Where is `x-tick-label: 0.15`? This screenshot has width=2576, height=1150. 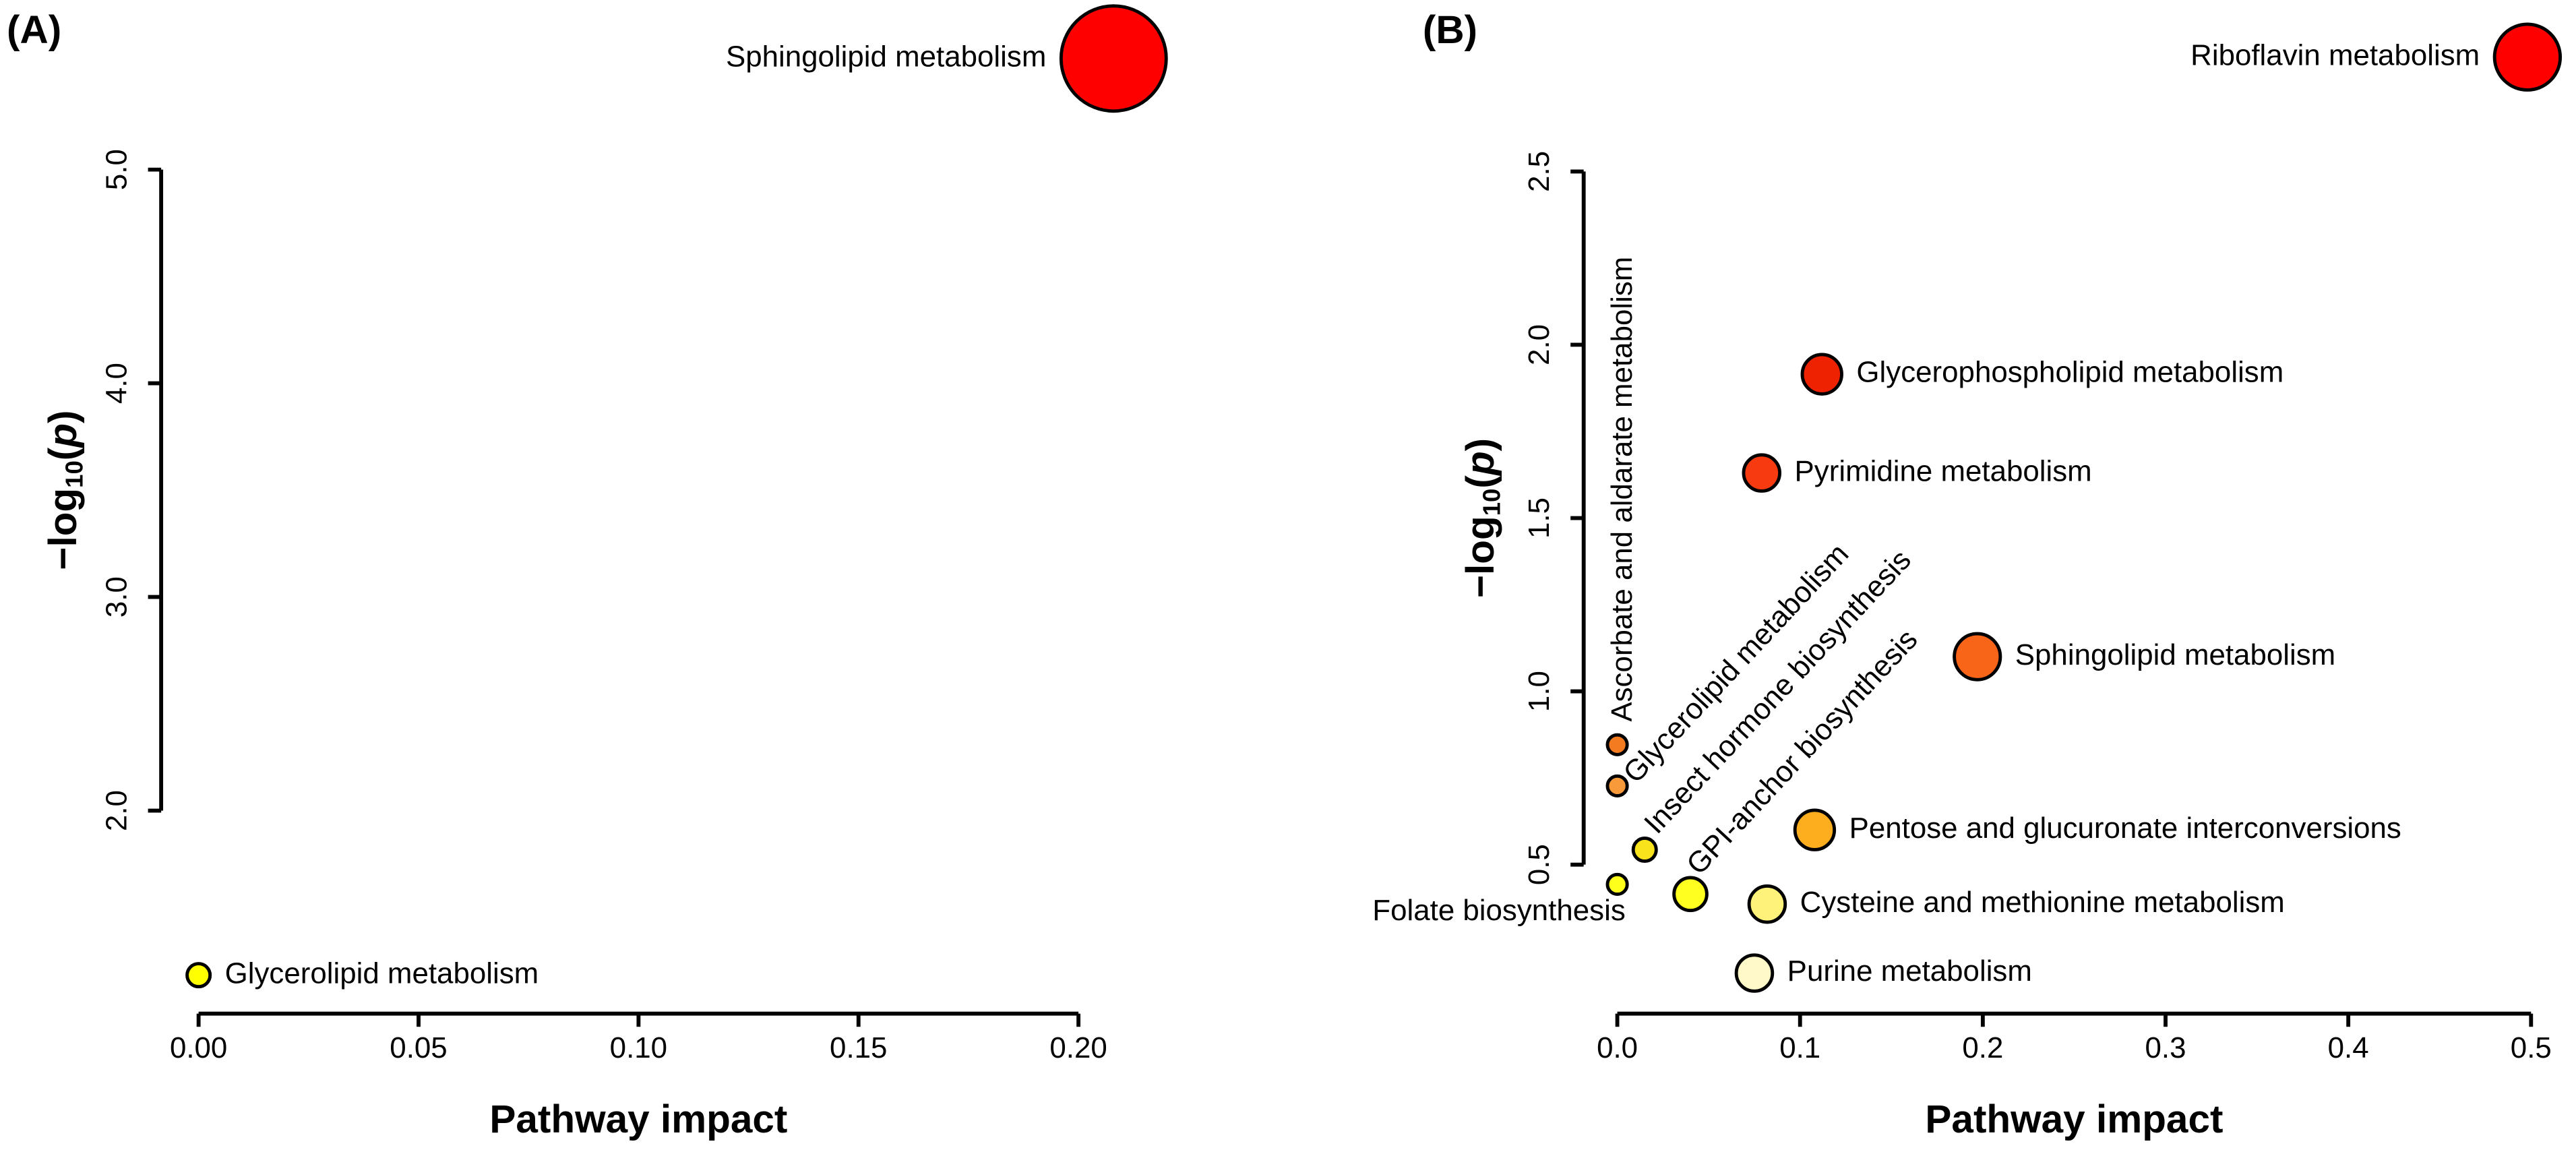 x-tick-label: 0.15 is located at coordinates (859, 1047).